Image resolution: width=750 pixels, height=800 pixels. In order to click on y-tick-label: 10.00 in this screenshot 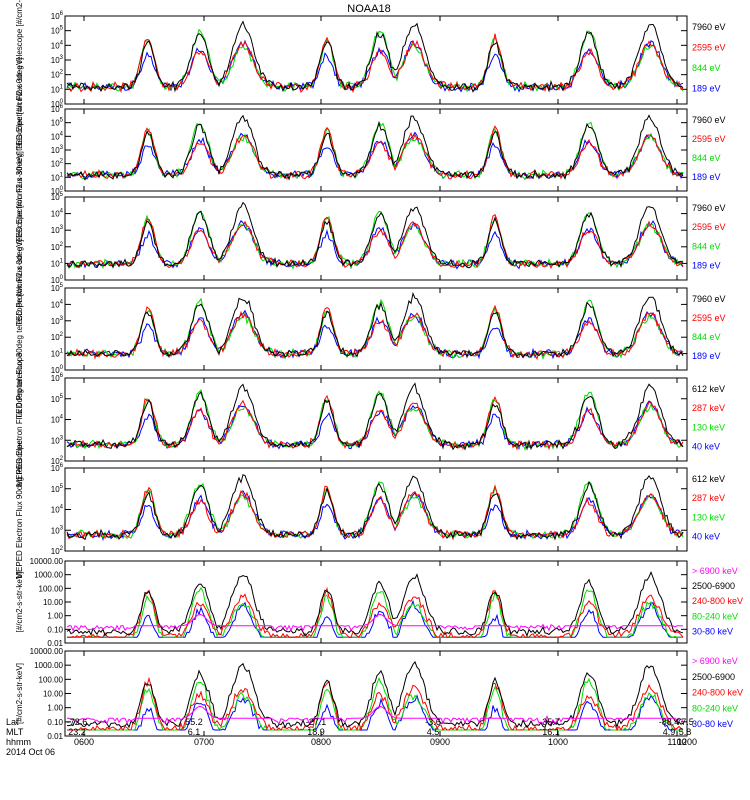, I will do `click(53, 602)`.